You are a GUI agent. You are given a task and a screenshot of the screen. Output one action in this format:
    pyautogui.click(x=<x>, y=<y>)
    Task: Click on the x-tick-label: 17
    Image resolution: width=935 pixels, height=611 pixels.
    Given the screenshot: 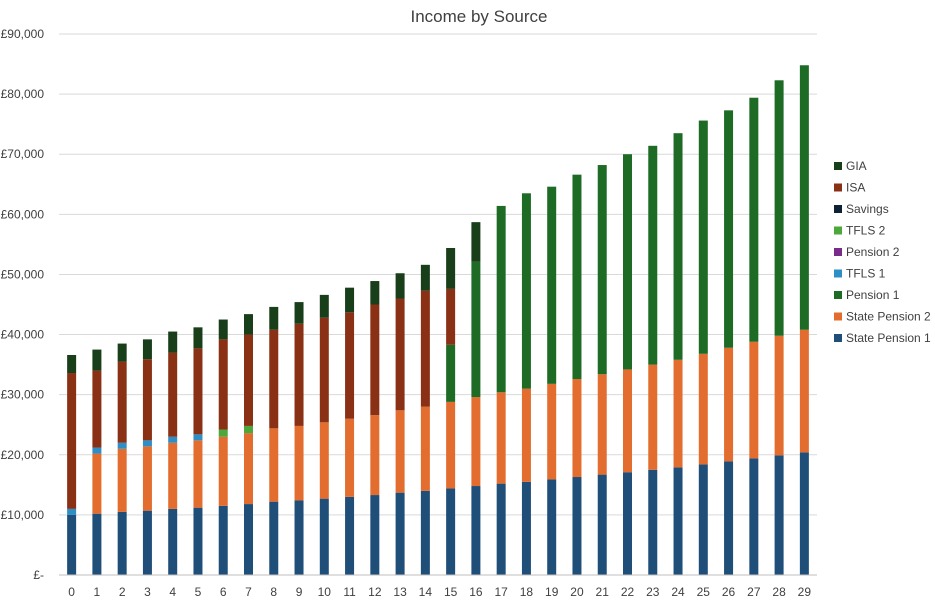 What is the action you would take?
    pyautogui.click(x=501, y=592)
    